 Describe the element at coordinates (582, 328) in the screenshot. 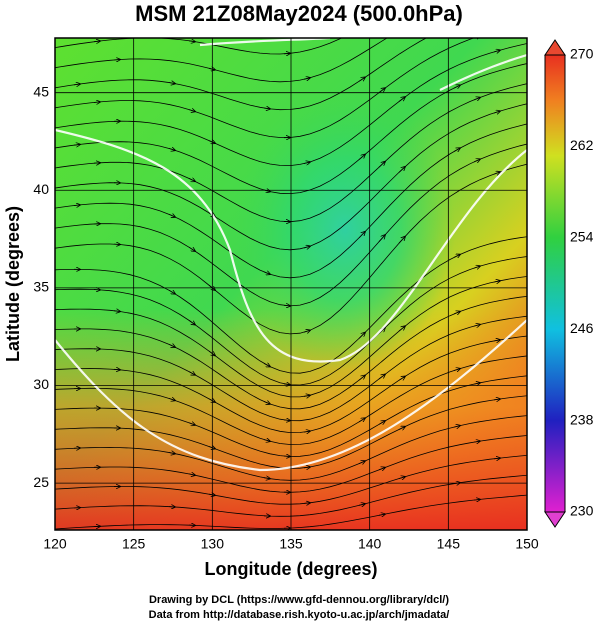

I see `colorbar-tick-label: 246` at that location.